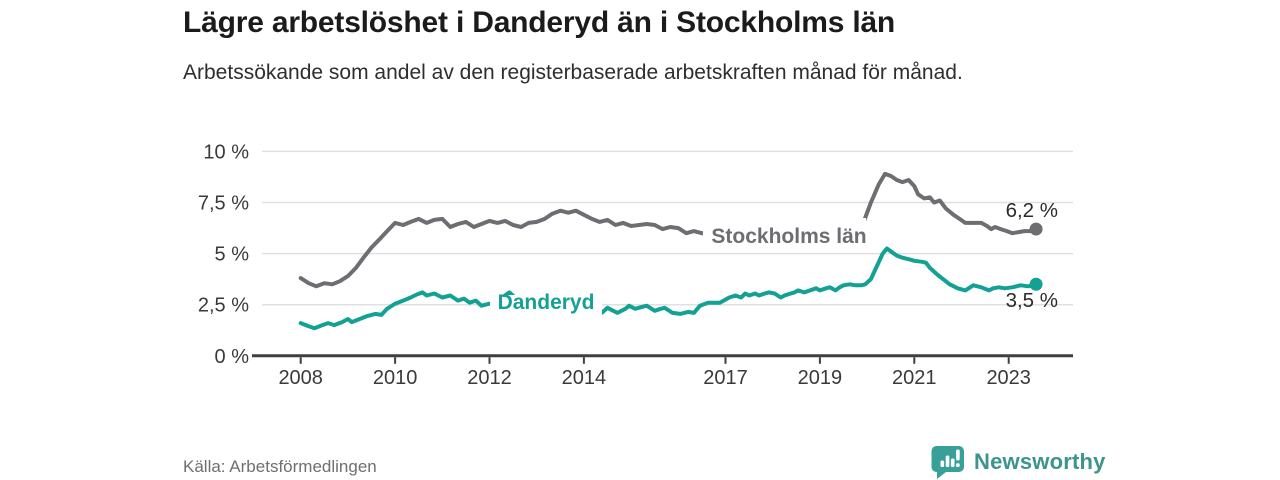 The width and height of the screenshot is (1280, 480). What do you see at coordinates (820, 378) in the screenshot?
I see `x-tick-label: 2019` at bounding box center [820, 378].